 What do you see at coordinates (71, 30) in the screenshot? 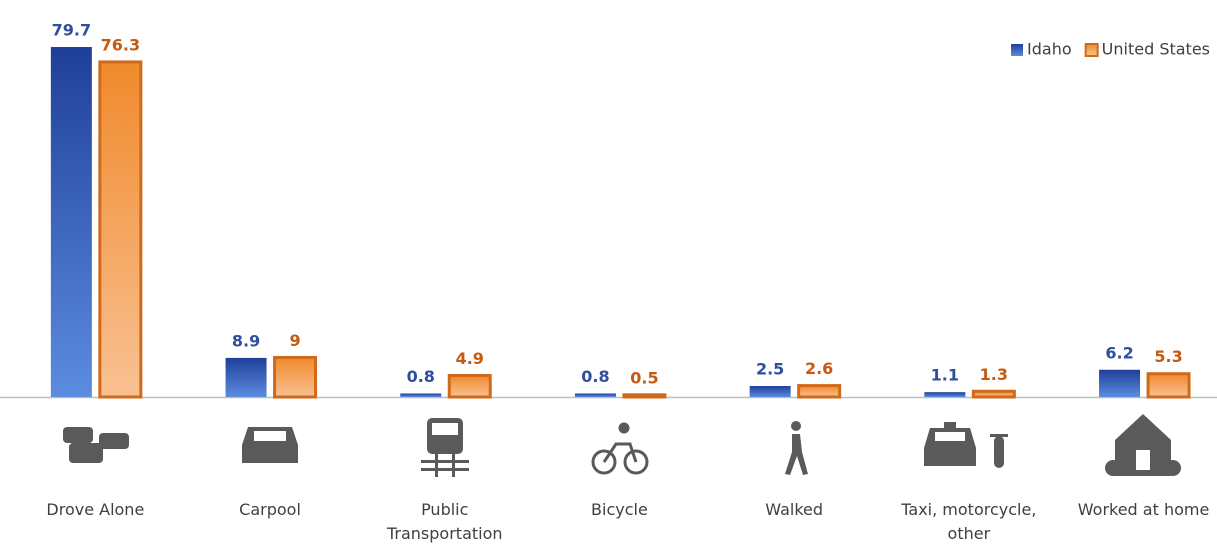
I see `value-label: 79.7` at bounding box center [71, 30].